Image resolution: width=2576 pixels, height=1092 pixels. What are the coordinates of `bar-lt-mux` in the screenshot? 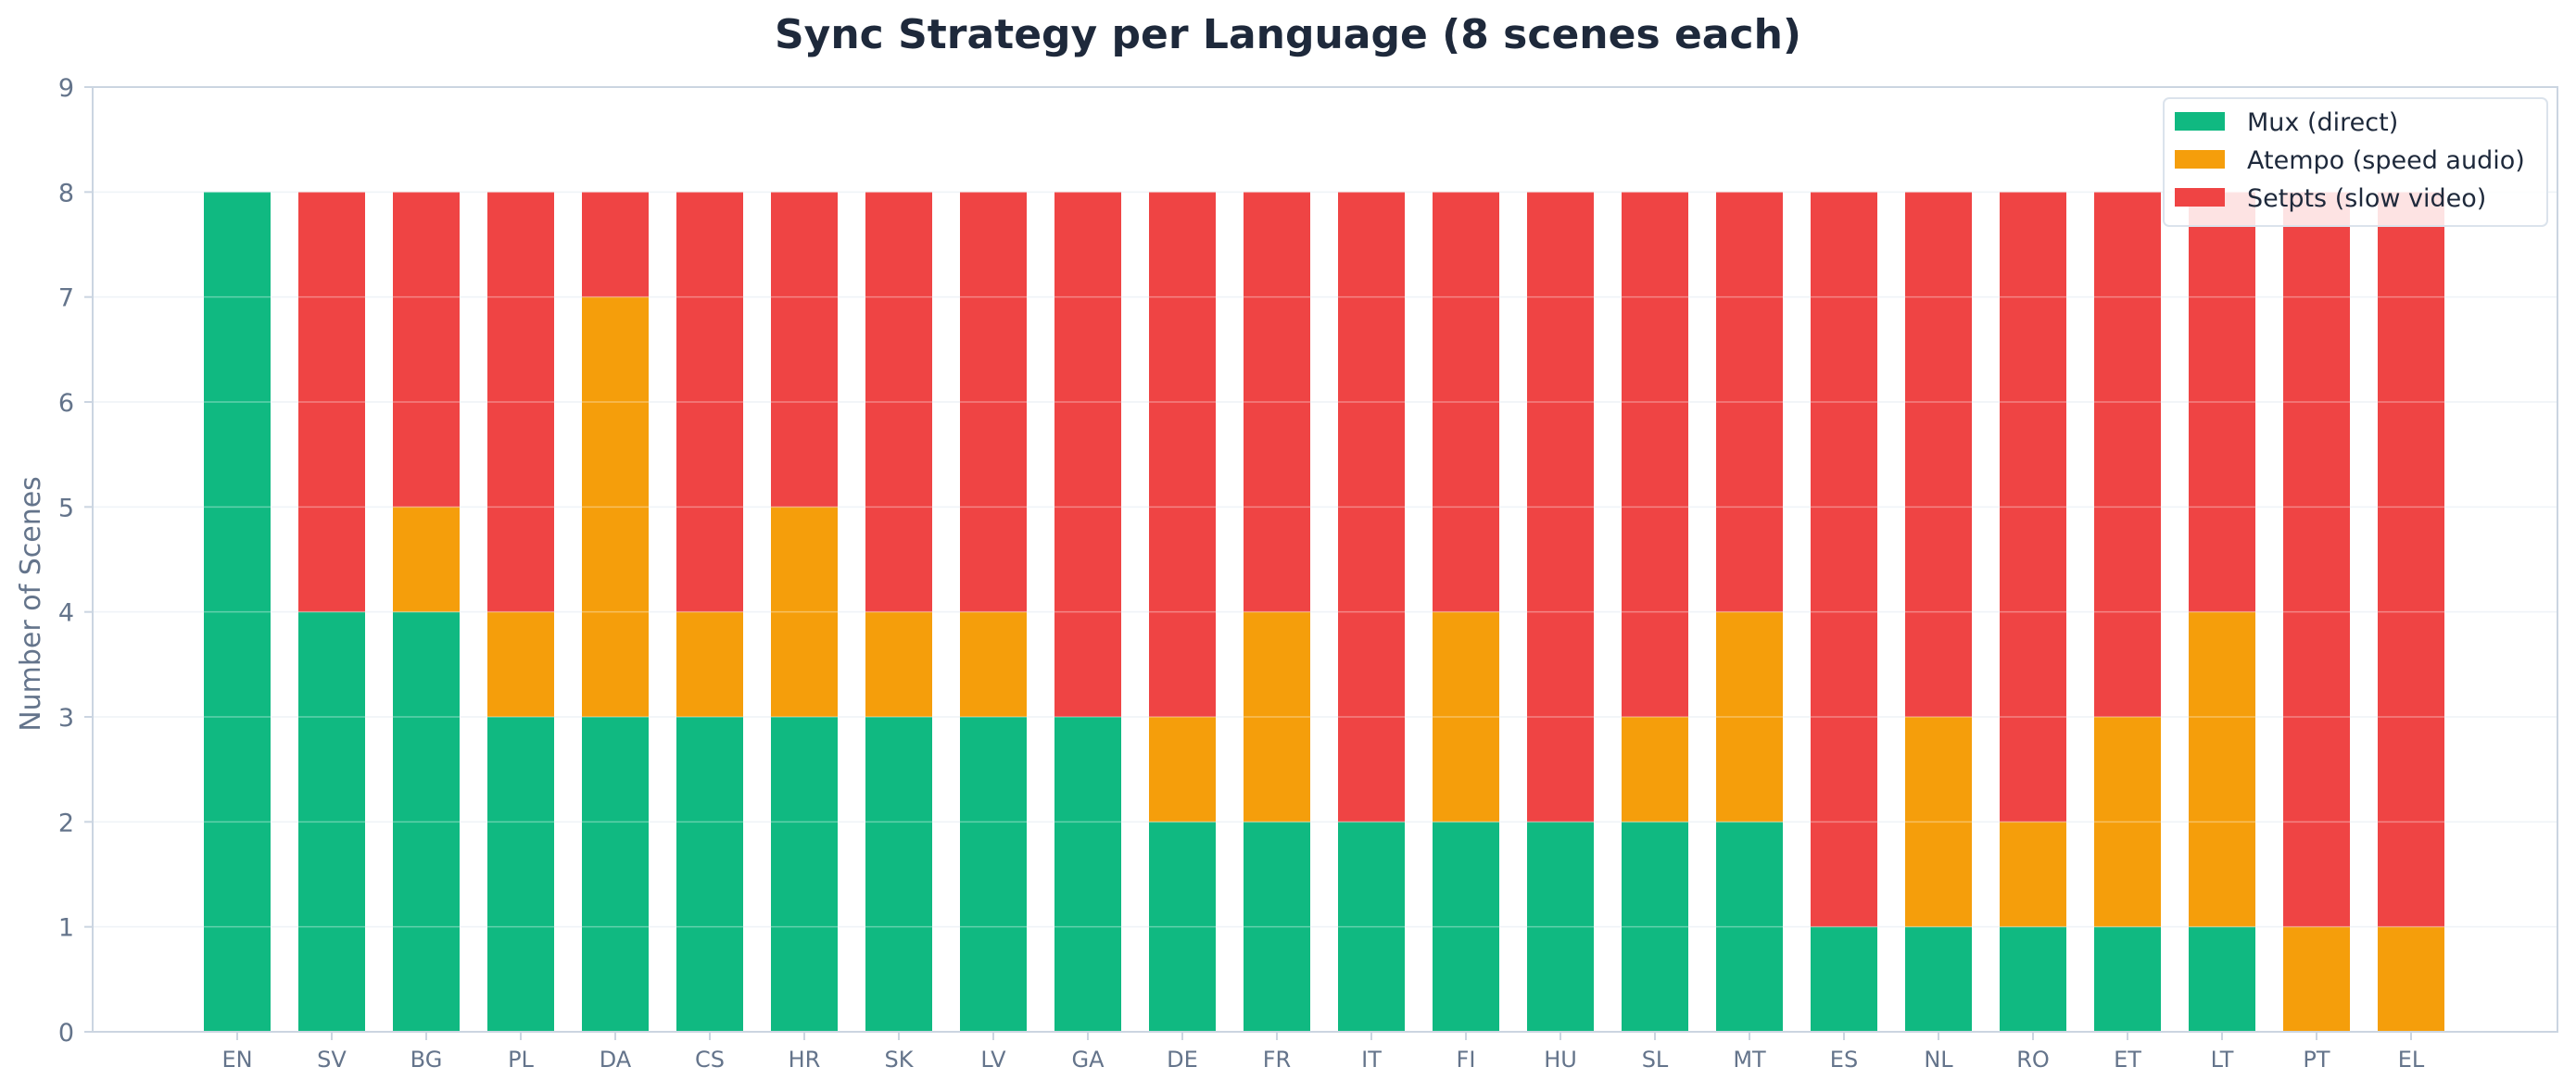 It's located at (2222, 979).